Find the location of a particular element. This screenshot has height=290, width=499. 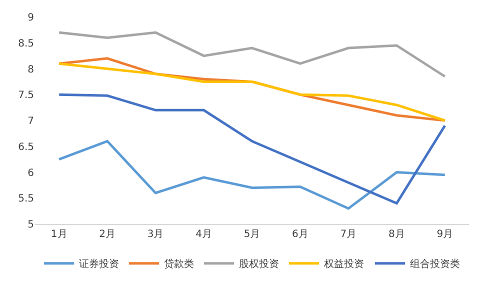

y-tick-label: 7.5 is located at coordinates (26, 96).